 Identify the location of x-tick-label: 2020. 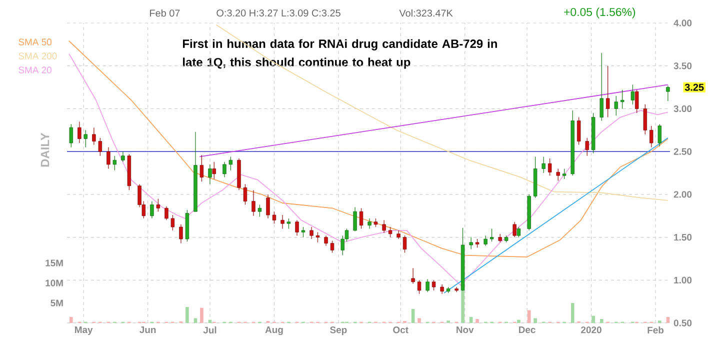
(591, 330).